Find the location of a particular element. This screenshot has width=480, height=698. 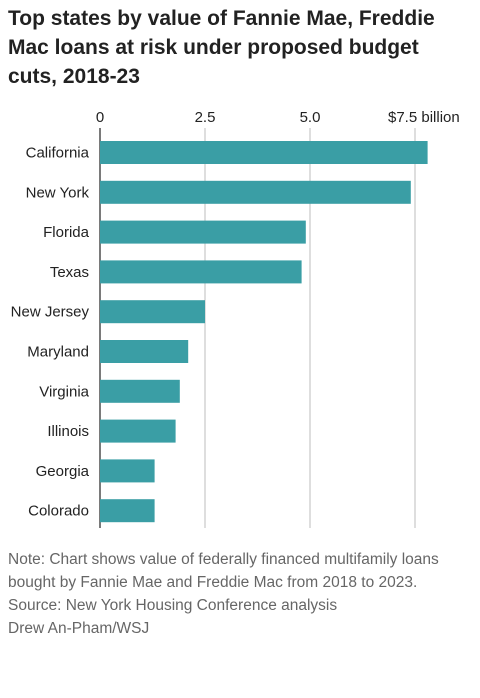

category-label: Maryland is located at coordinates (58, 352).